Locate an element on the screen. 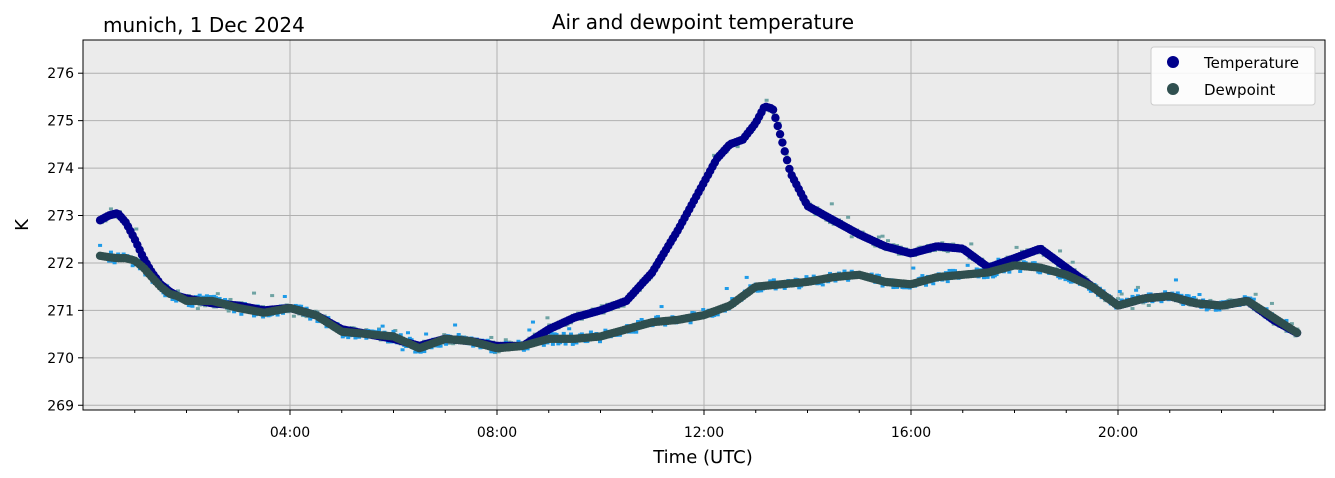  y-tick-label: 272 is located at coordinates (60, 264).